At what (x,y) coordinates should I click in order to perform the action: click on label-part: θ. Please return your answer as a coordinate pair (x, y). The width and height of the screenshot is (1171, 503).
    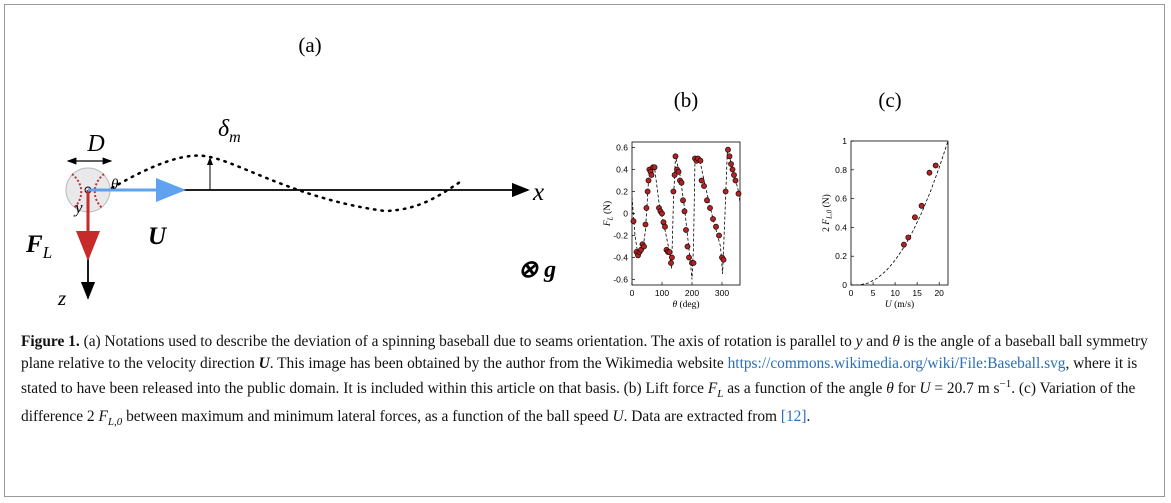
    Looking at the image, I should click on (674, 305).